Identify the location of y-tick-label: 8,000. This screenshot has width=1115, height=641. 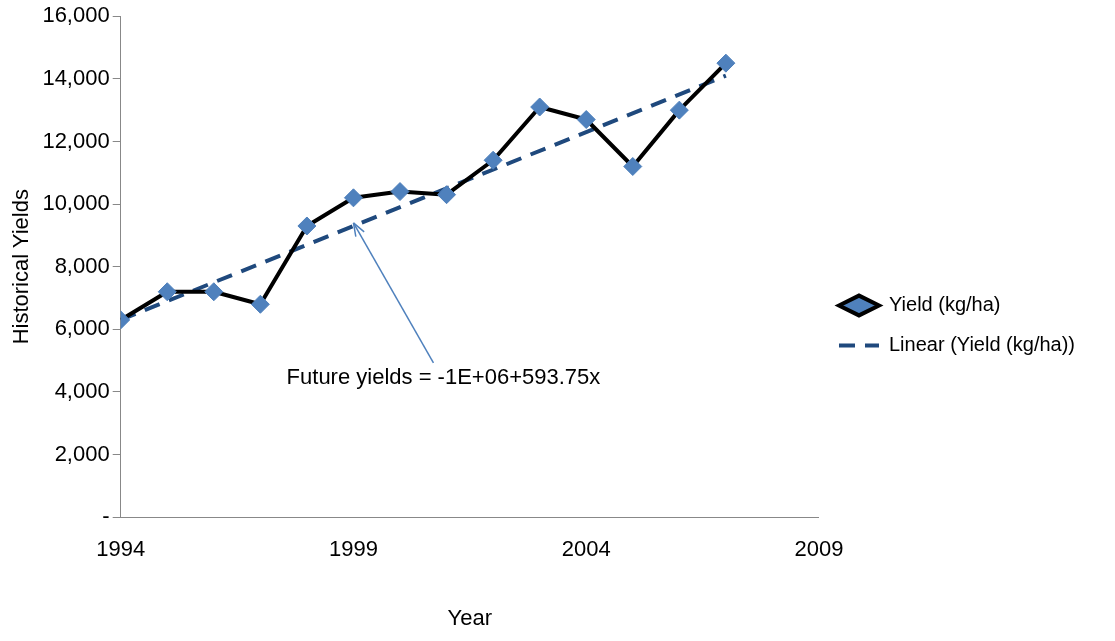
(82, 265).